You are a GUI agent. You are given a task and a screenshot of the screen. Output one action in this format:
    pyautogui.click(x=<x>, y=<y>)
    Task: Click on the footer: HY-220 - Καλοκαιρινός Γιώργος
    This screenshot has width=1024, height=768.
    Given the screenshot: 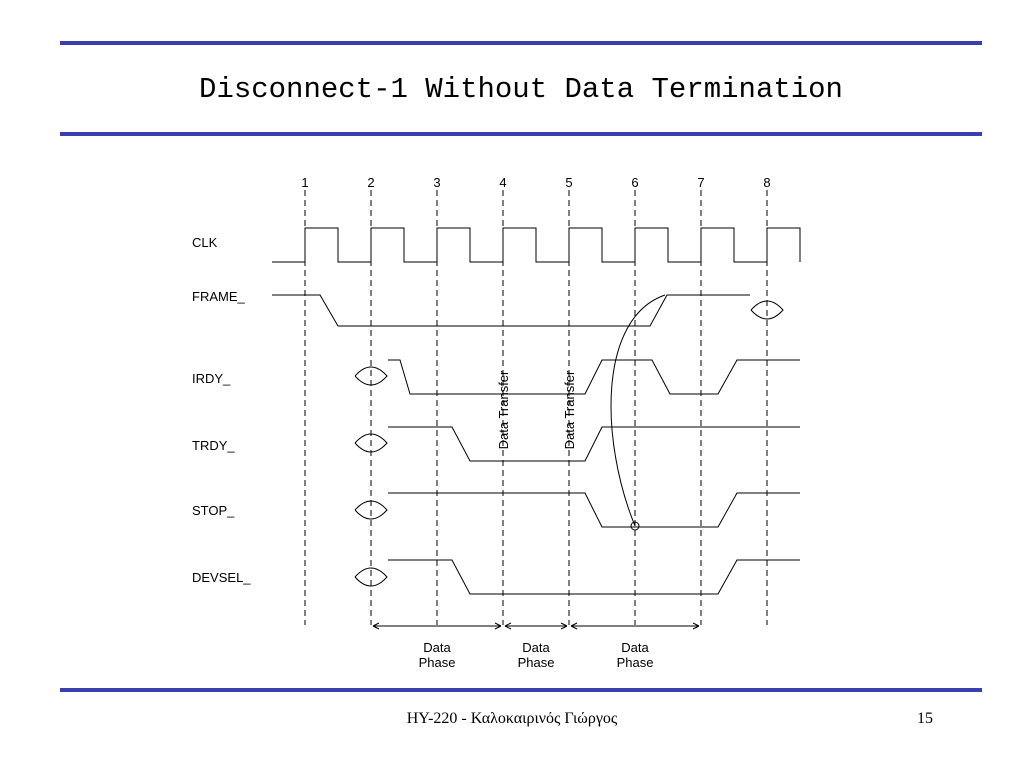 What is the action you would take?
    pyautogui.click(x=512, y=718)
    